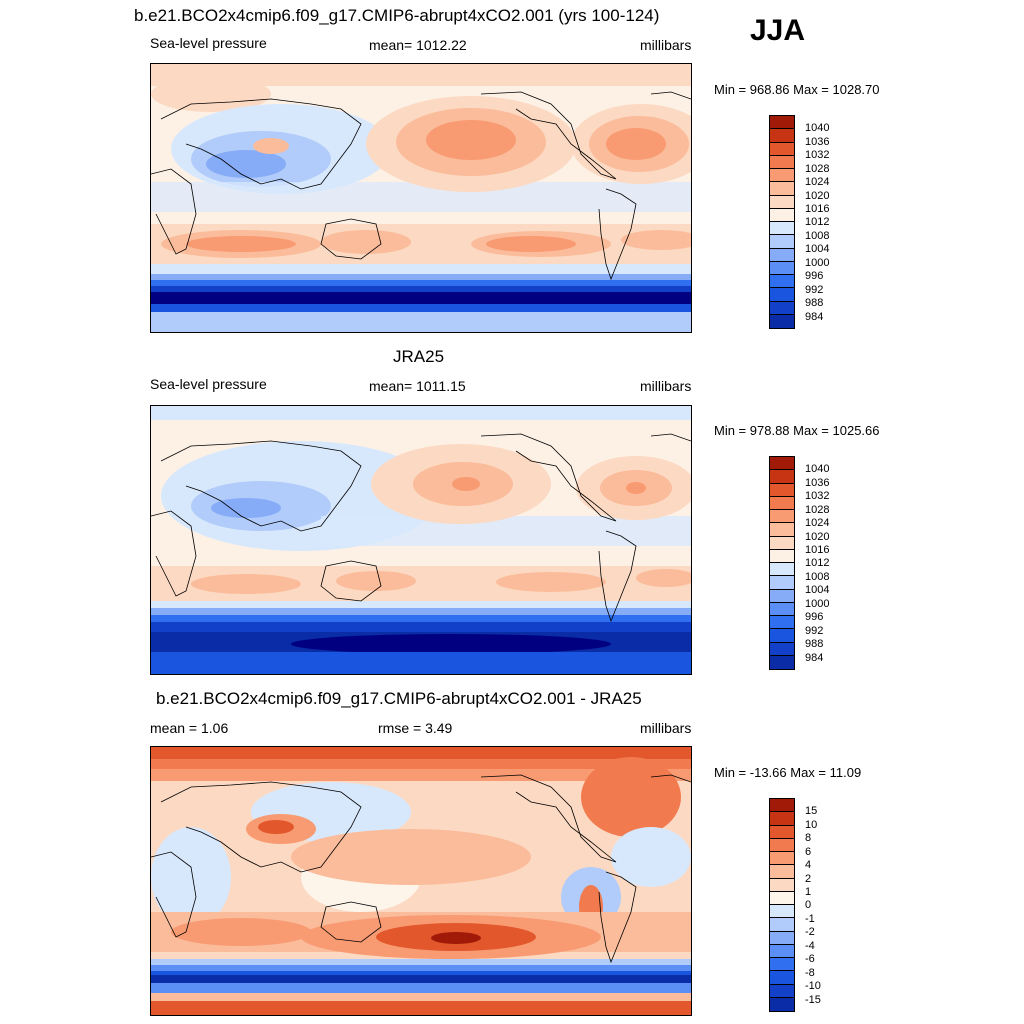 The height and width of the screenshot is (1024, 1024). What do you see at coordinates (817, 590) in the screenshot?
I see `panel2-cbar-label: 1004` at bounding box center [817, 590].